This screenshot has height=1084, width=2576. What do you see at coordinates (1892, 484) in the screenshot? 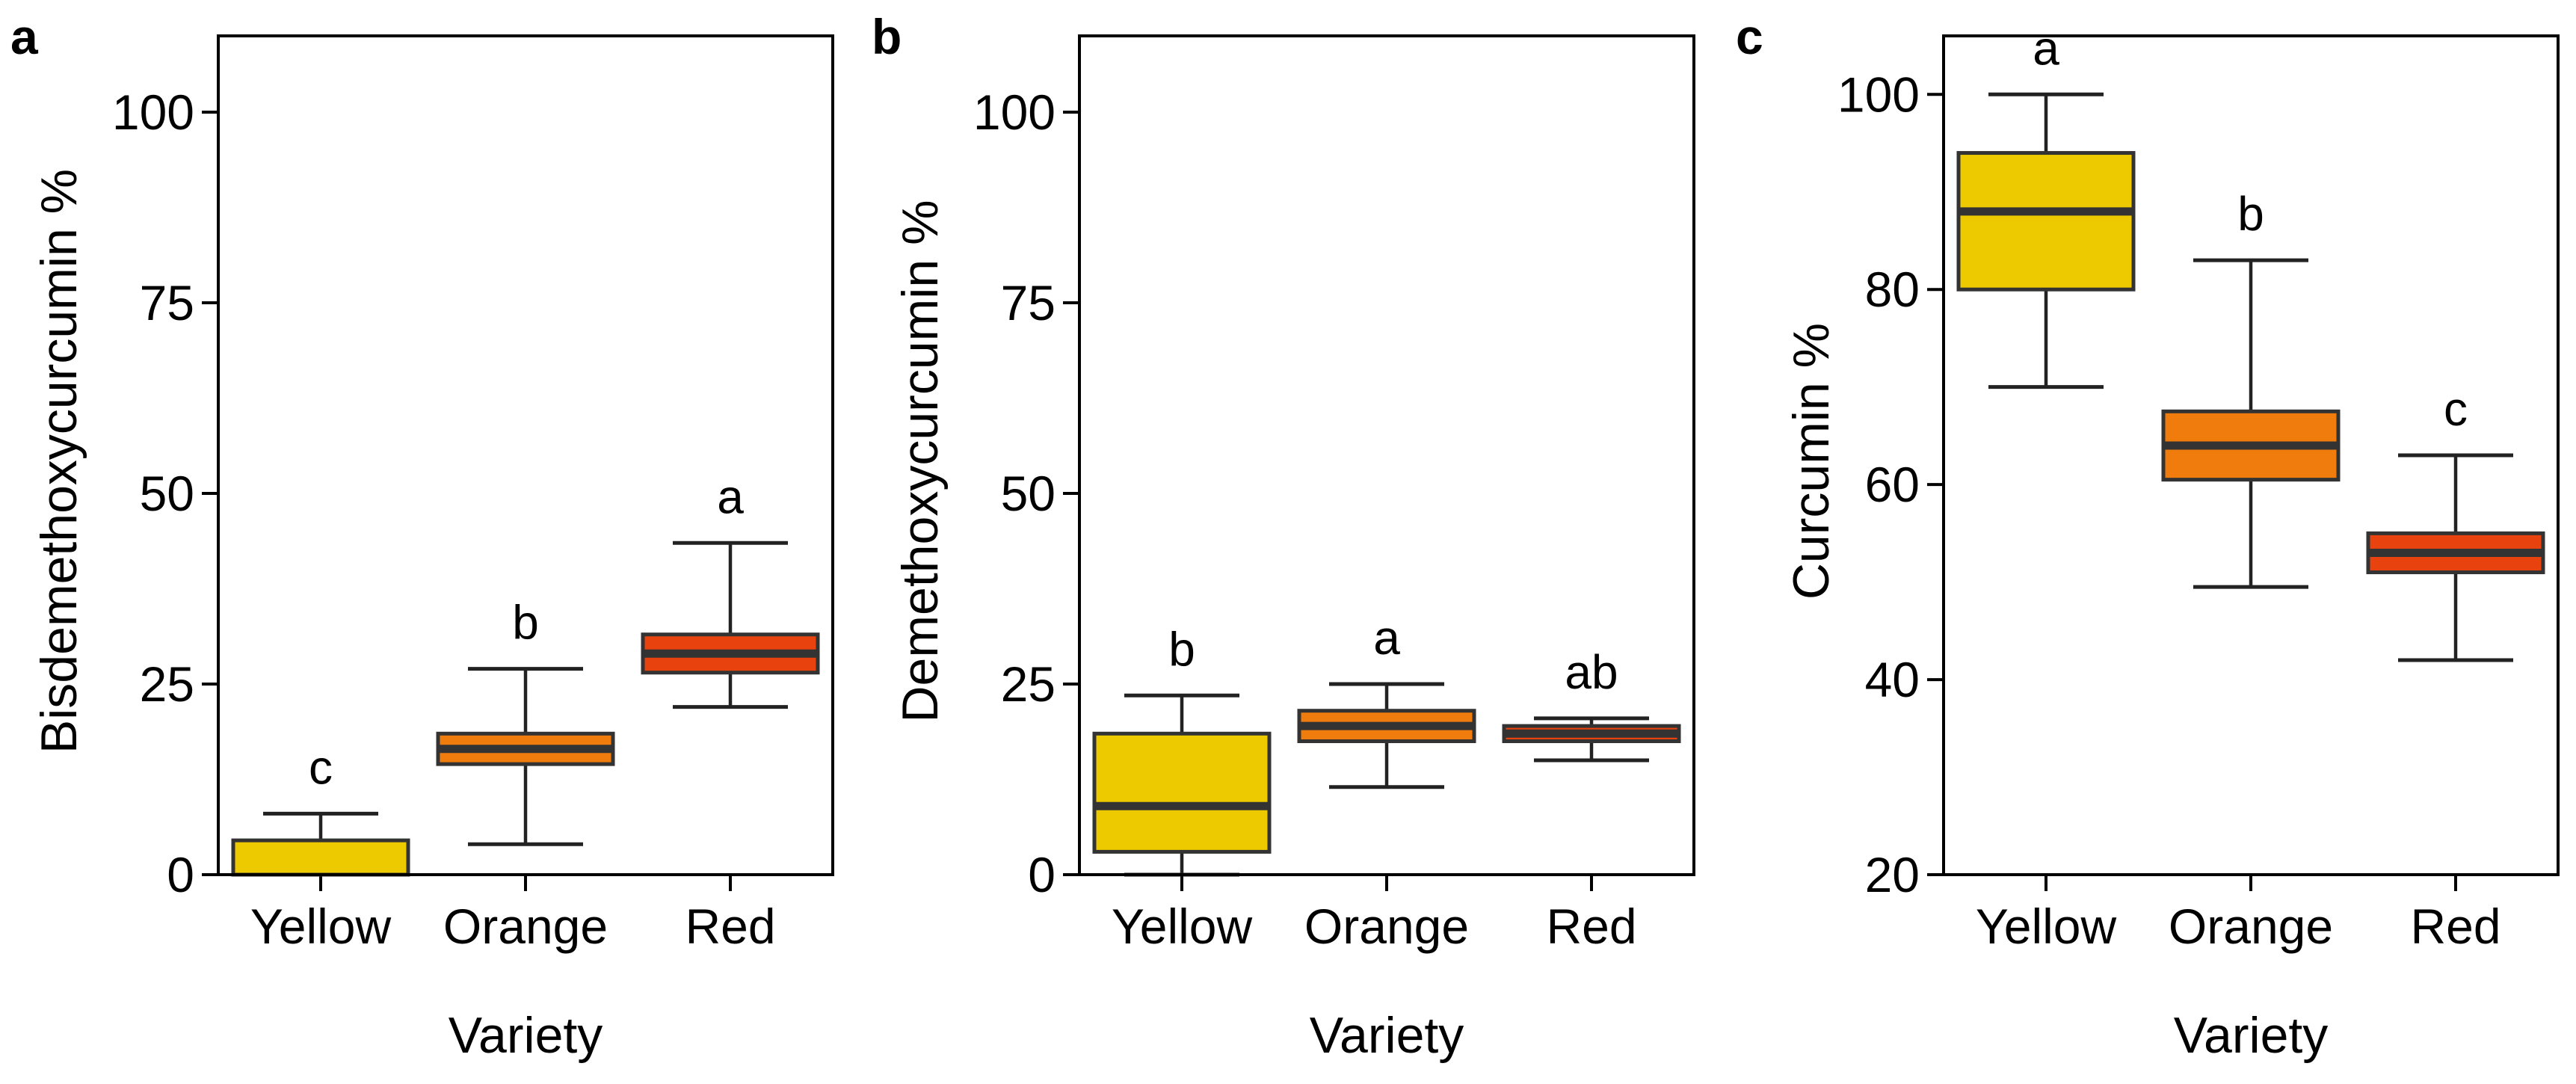
I see `y-tick-label: 60` at bounding box center [1892, 484].